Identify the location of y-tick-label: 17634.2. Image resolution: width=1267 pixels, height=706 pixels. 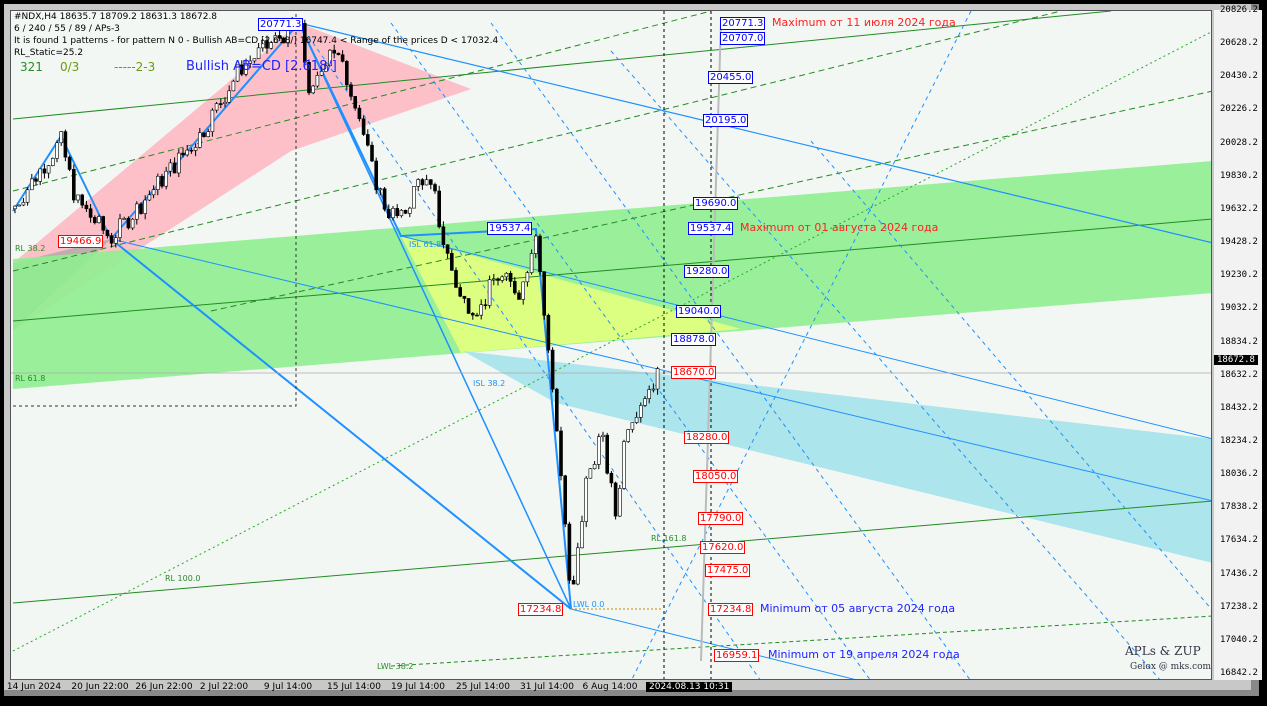
(1239, 540).